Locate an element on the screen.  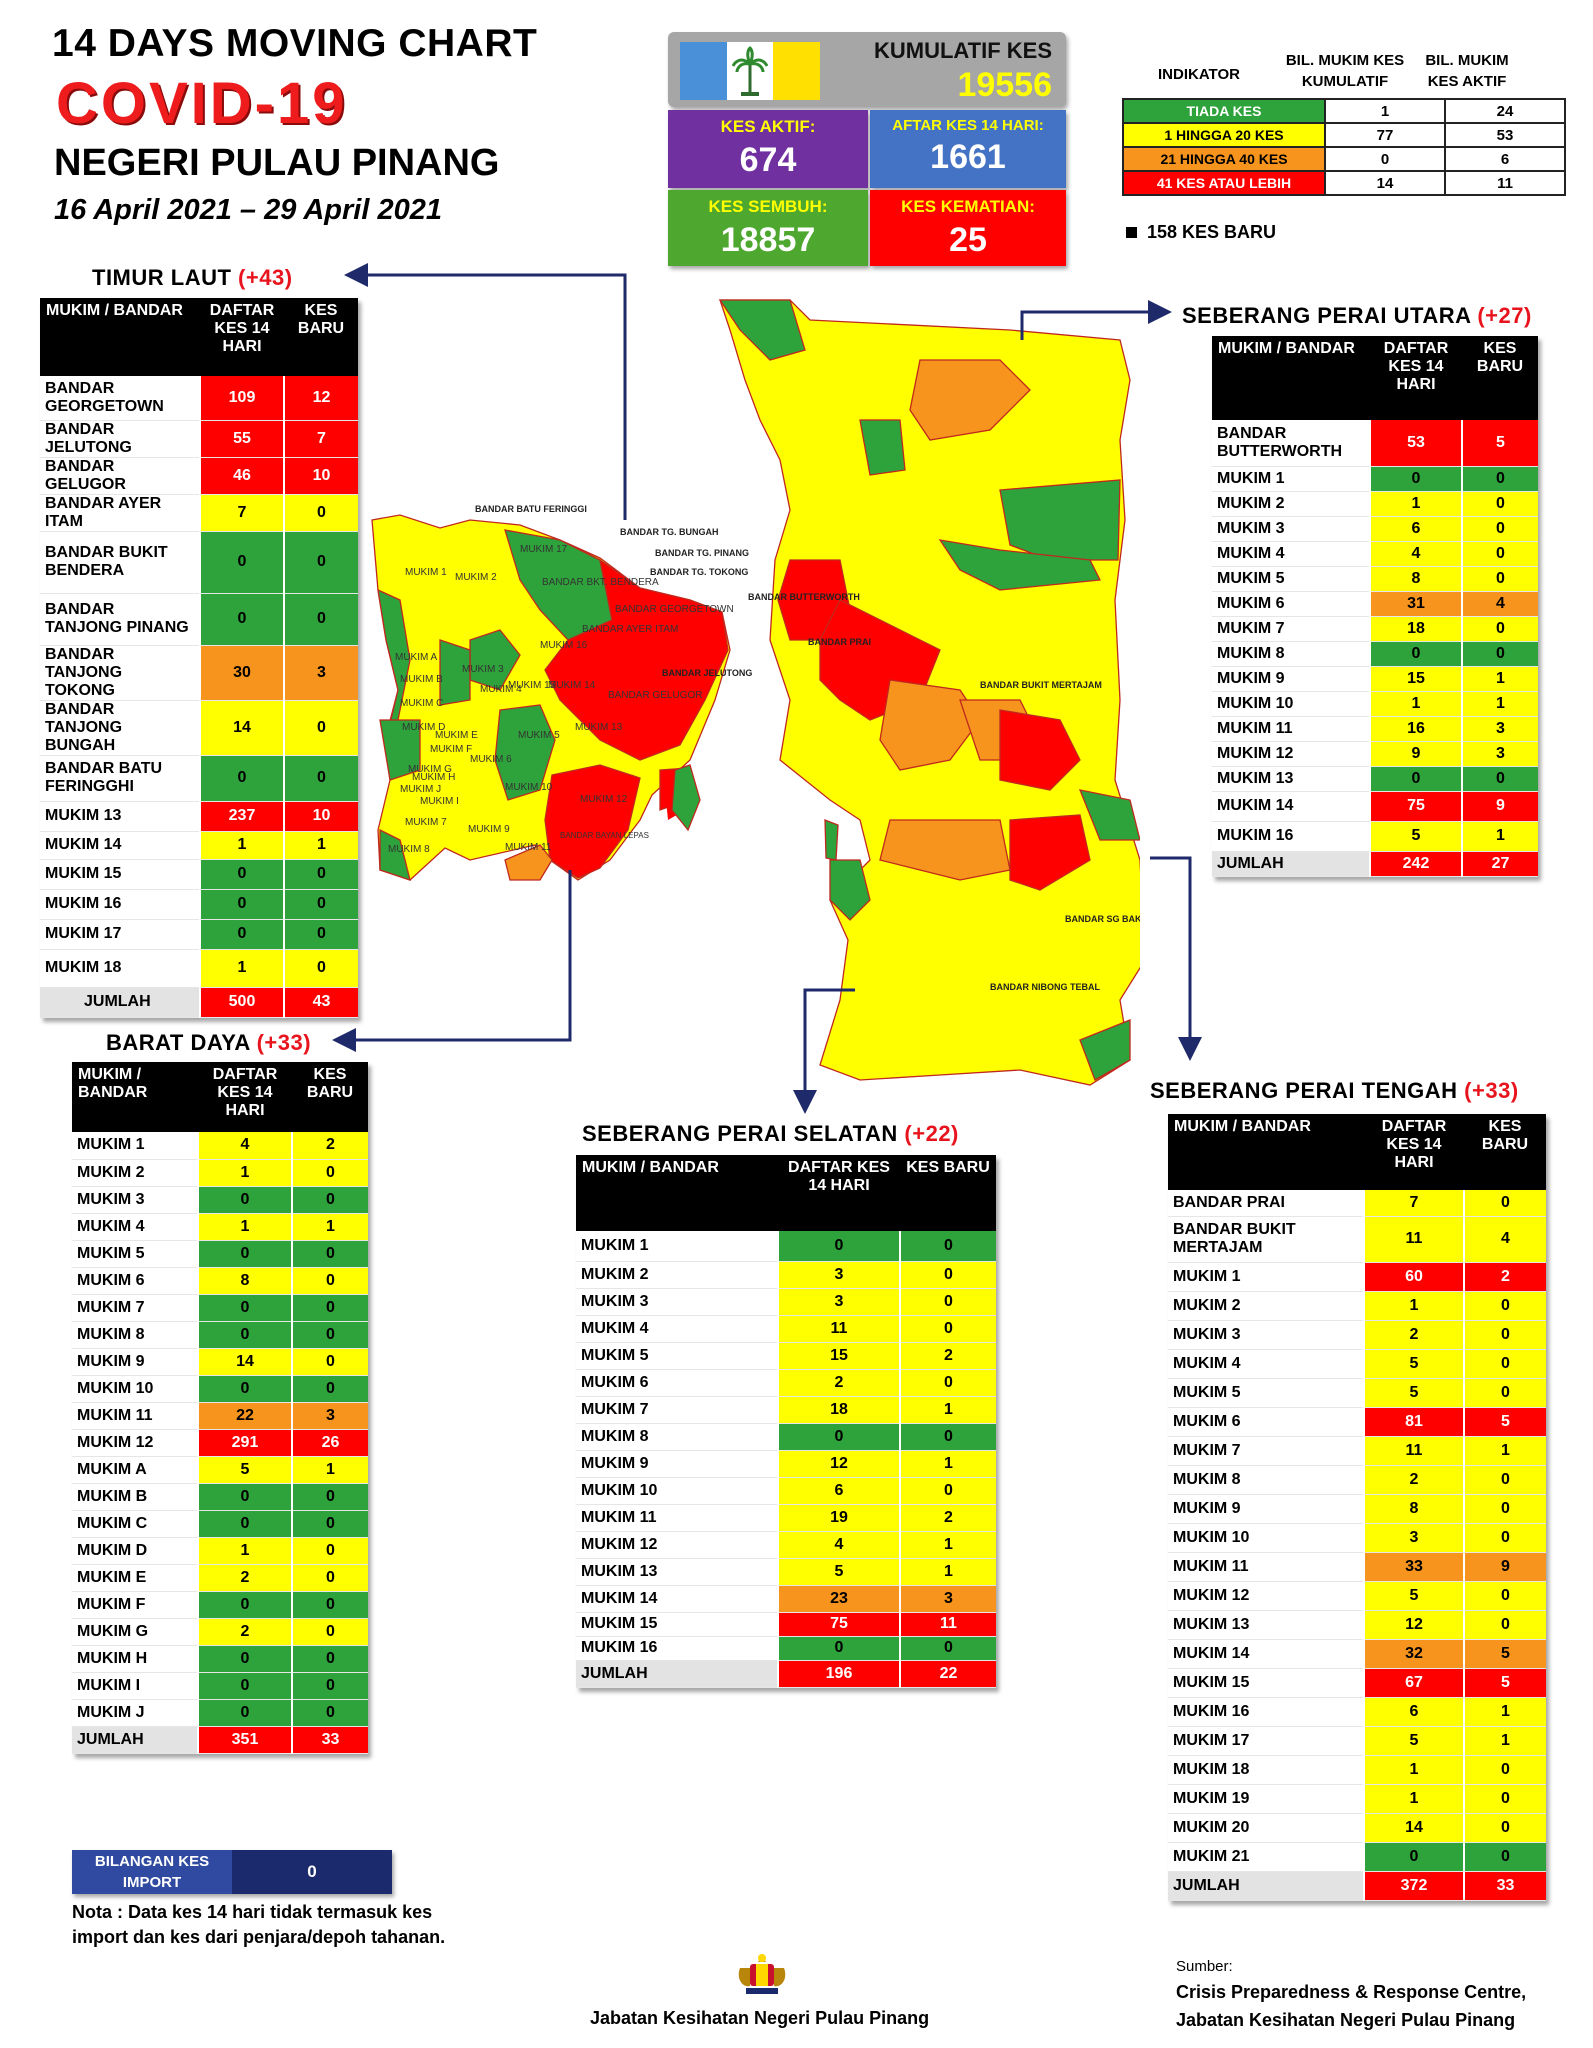
town-label: BANDAR NIBONG TEBAL is located at coordinates (1045, 987).